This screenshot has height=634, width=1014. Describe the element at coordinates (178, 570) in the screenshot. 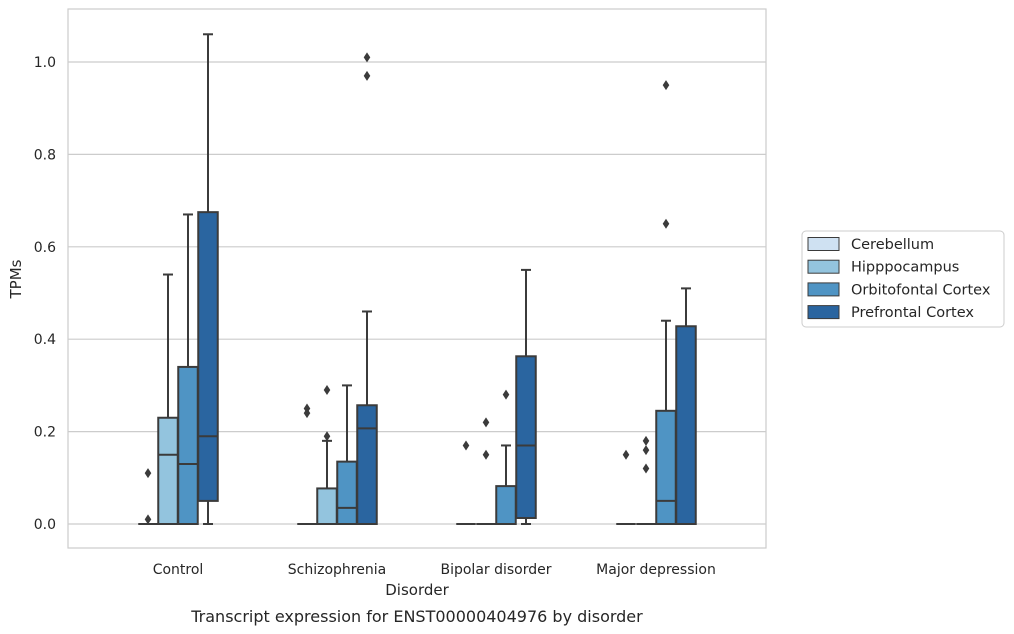

I see `x-tick-label: Control` at that location.